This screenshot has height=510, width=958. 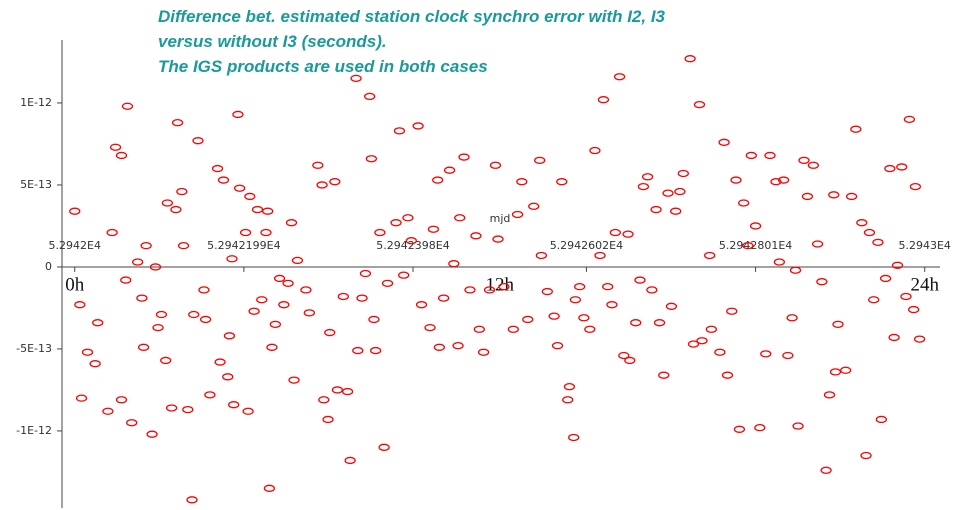 I want to click on y-tick-label: -5E-13, so click(x=34, y=348).